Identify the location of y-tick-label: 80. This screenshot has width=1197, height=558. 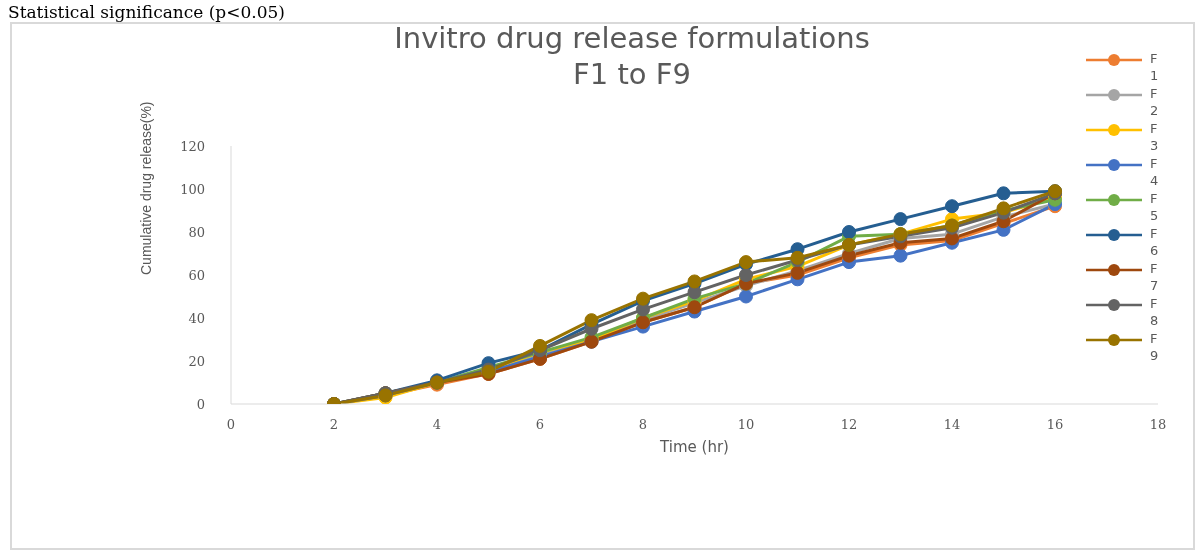
(196, 232).